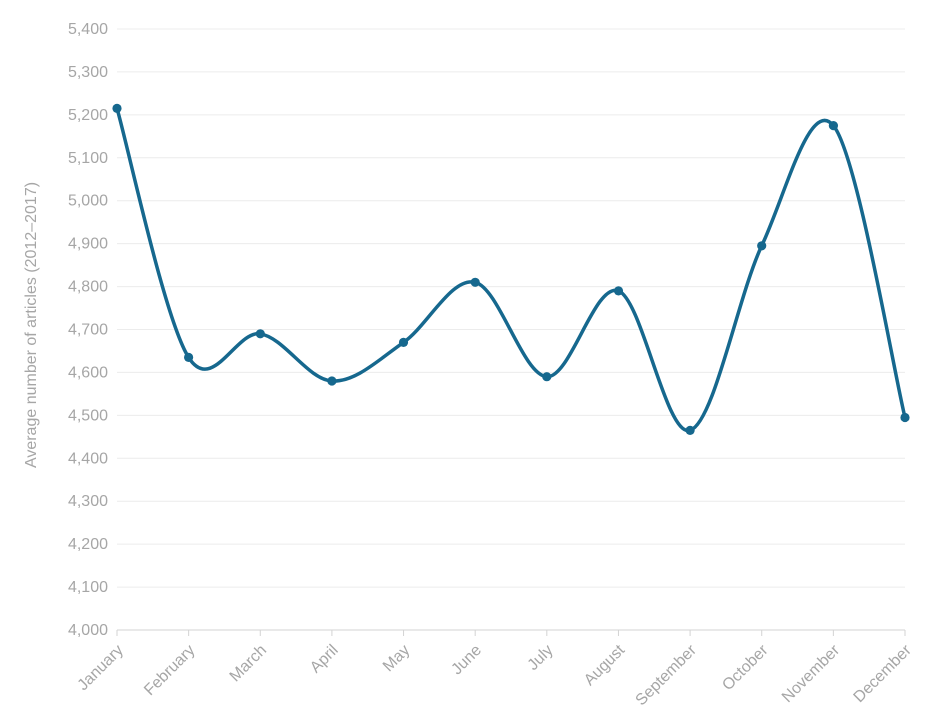 Image resolution: width=942 pixels, height=722 pixels. I want to click on y-axis-tick-label: 5,100, so click(88, 158).